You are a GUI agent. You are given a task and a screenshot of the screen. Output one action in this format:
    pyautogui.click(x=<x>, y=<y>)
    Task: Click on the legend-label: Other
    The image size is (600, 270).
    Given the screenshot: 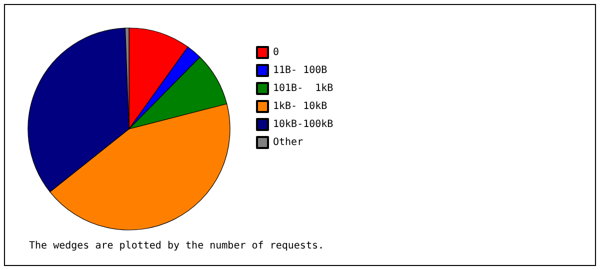 What is the action you would take?
    pyautogui.click(x=288, y=142)
    